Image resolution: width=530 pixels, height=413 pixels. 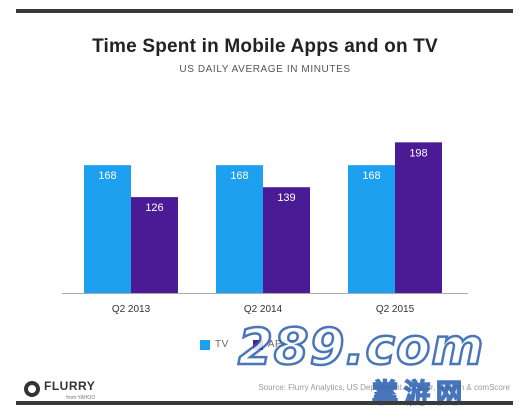 I want to click on data-label-apps-1: 126, so click(x=154, y=208).